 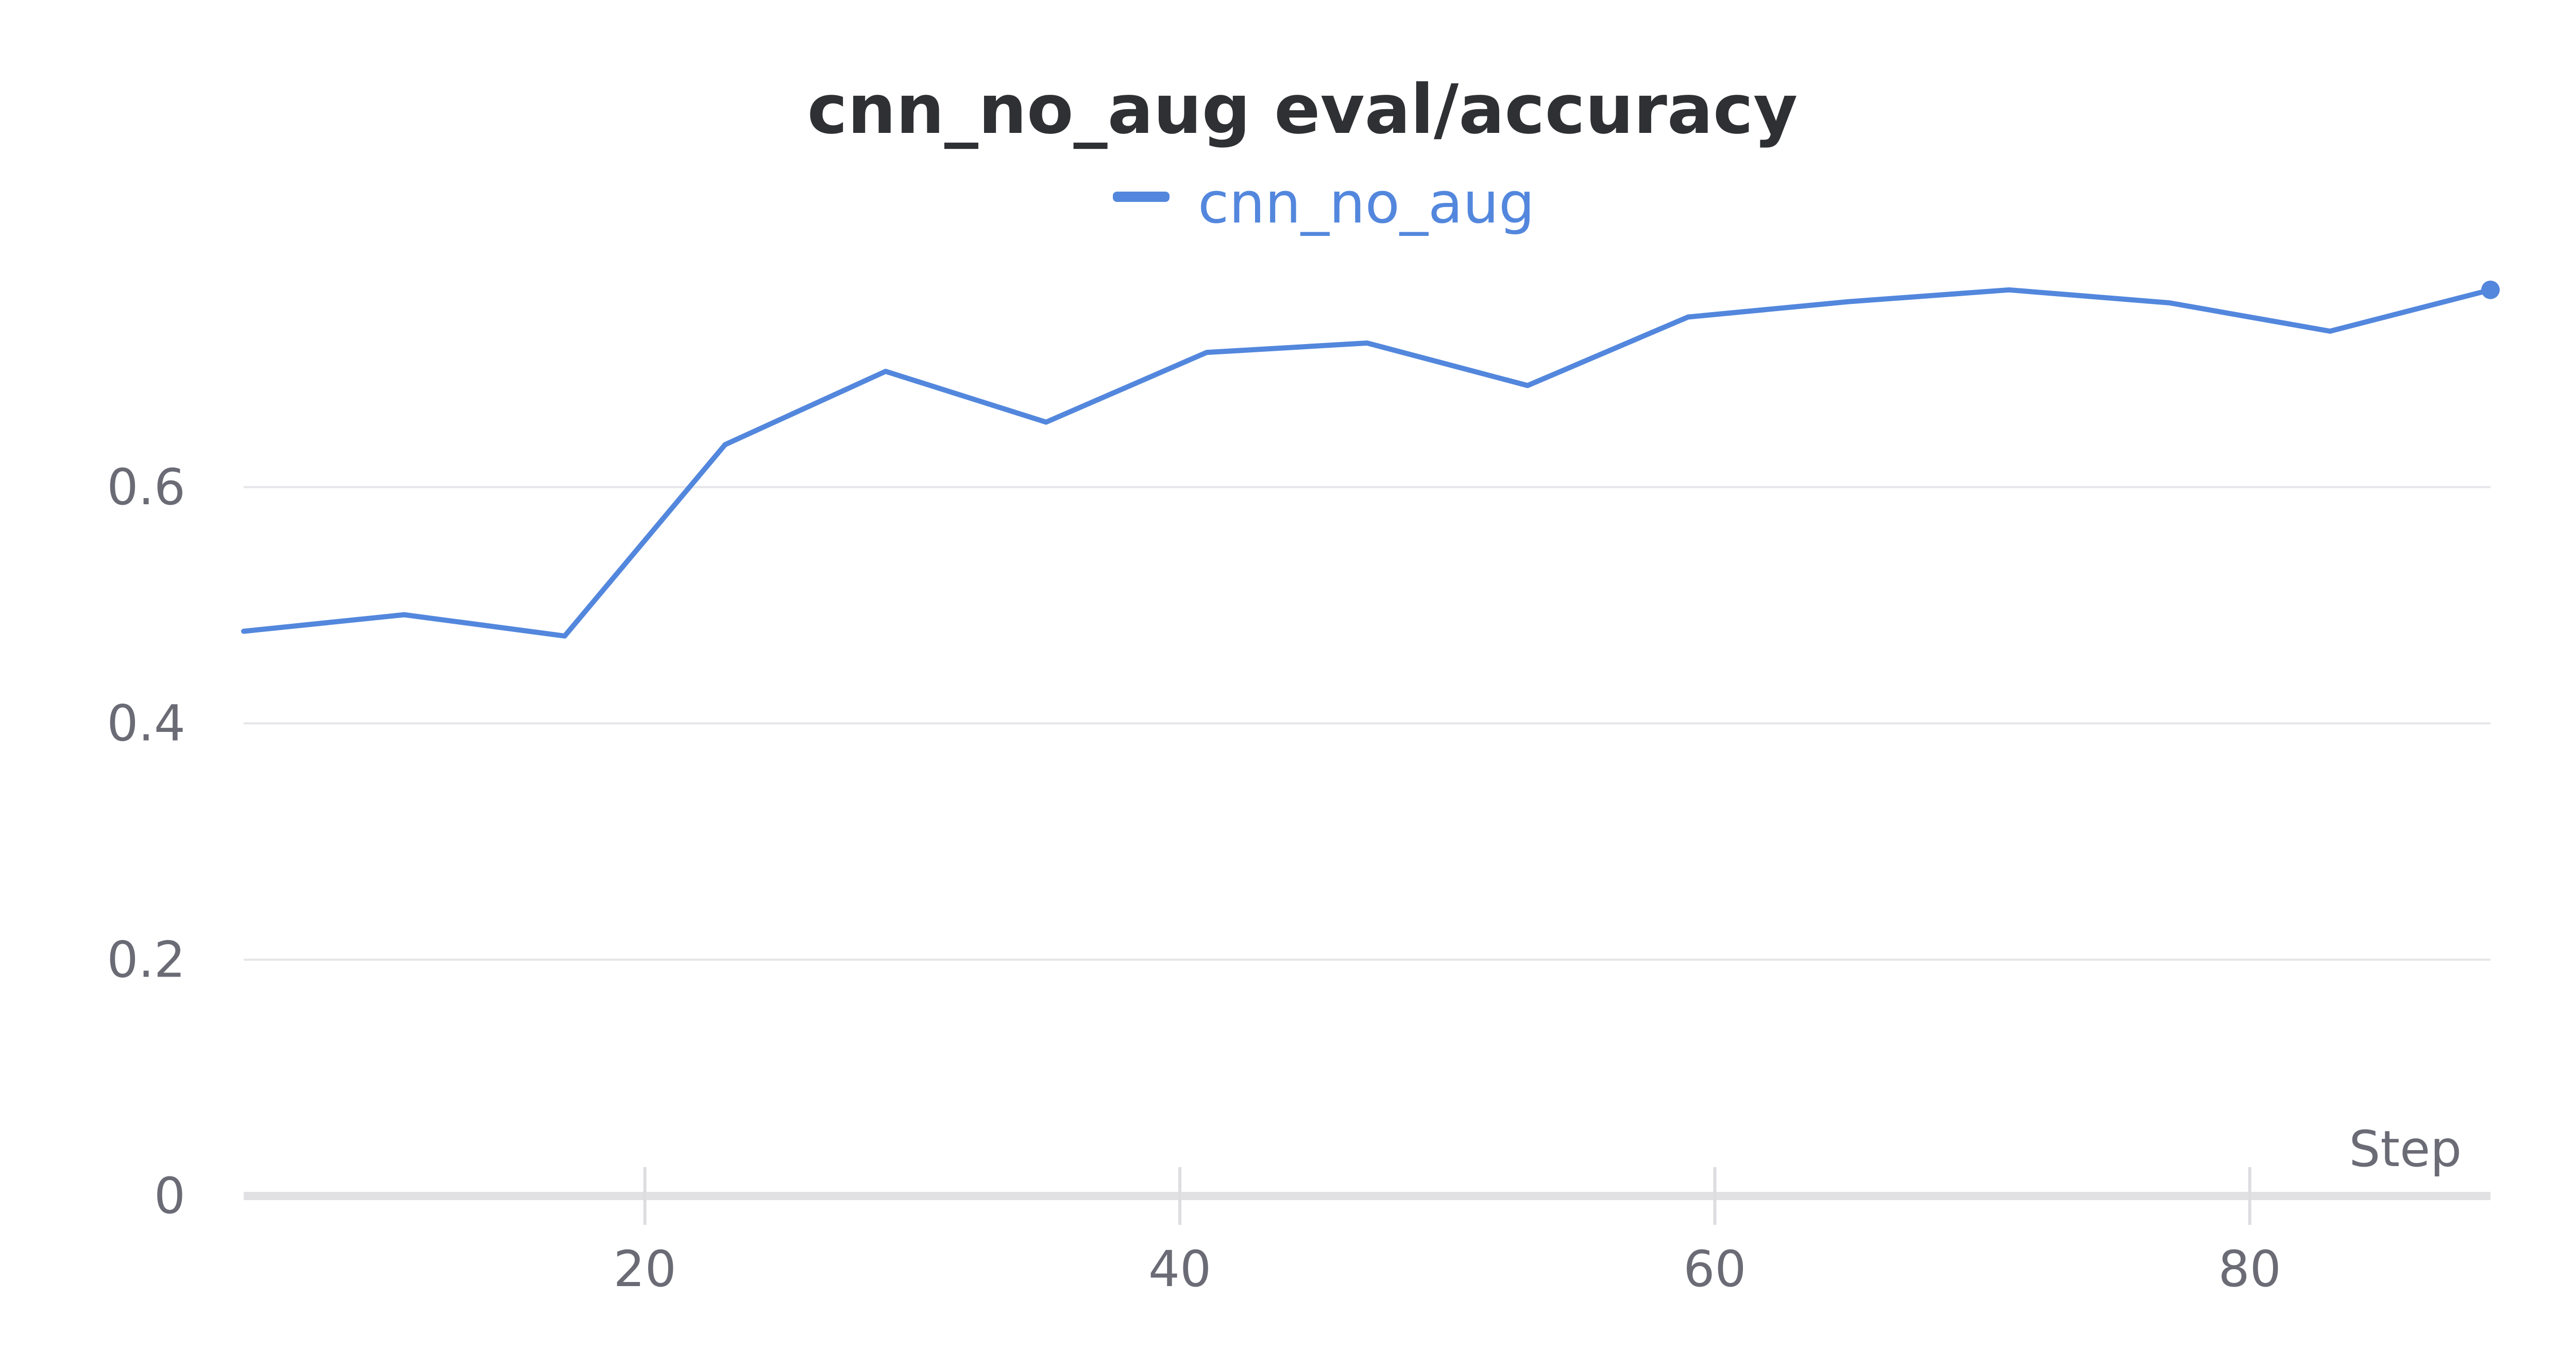 What do you see at coordinates (1141, 197) in the screenshot?
I see `legend-swatch` at bounding box center [1141, 197].